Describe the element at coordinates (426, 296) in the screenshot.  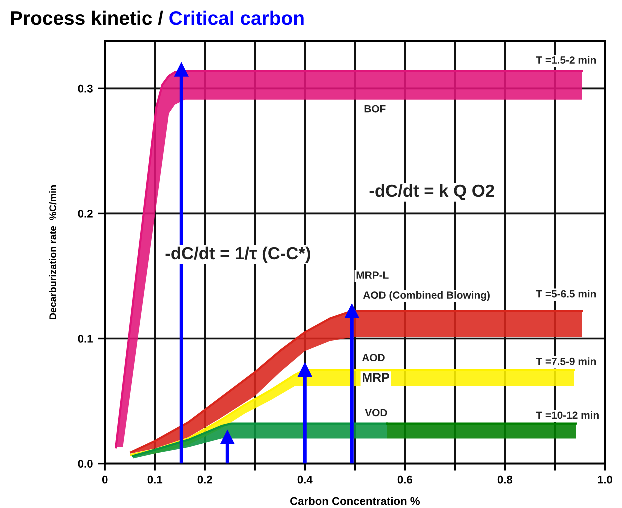
I see `annotation: AOD (Combined Blowing)` at that location.